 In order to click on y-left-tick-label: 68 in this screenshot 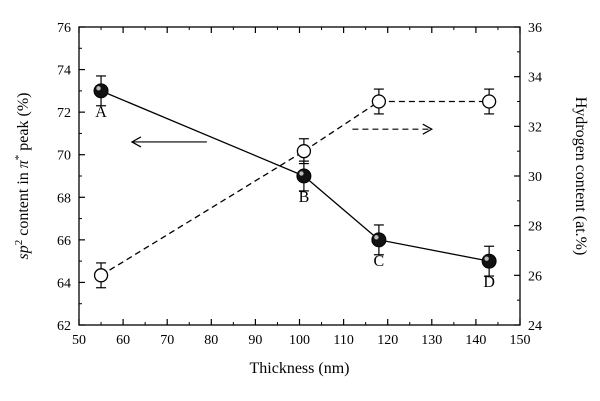, I will do `click(64, 198)`.